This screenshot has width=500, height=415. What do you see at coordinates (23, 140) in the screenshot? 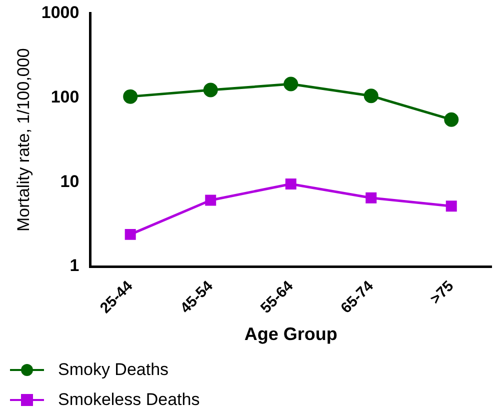
I see `y-axis-title: Mortality rate, 1/100,000` at bounding box center [23, 140].